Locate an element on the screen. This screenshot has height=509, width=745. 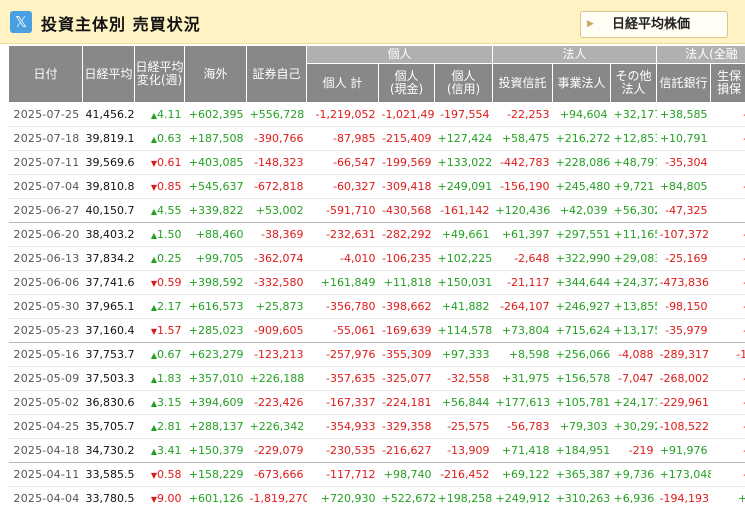
cell-business-corp: +228,086 is located at coordinates (581, 162).